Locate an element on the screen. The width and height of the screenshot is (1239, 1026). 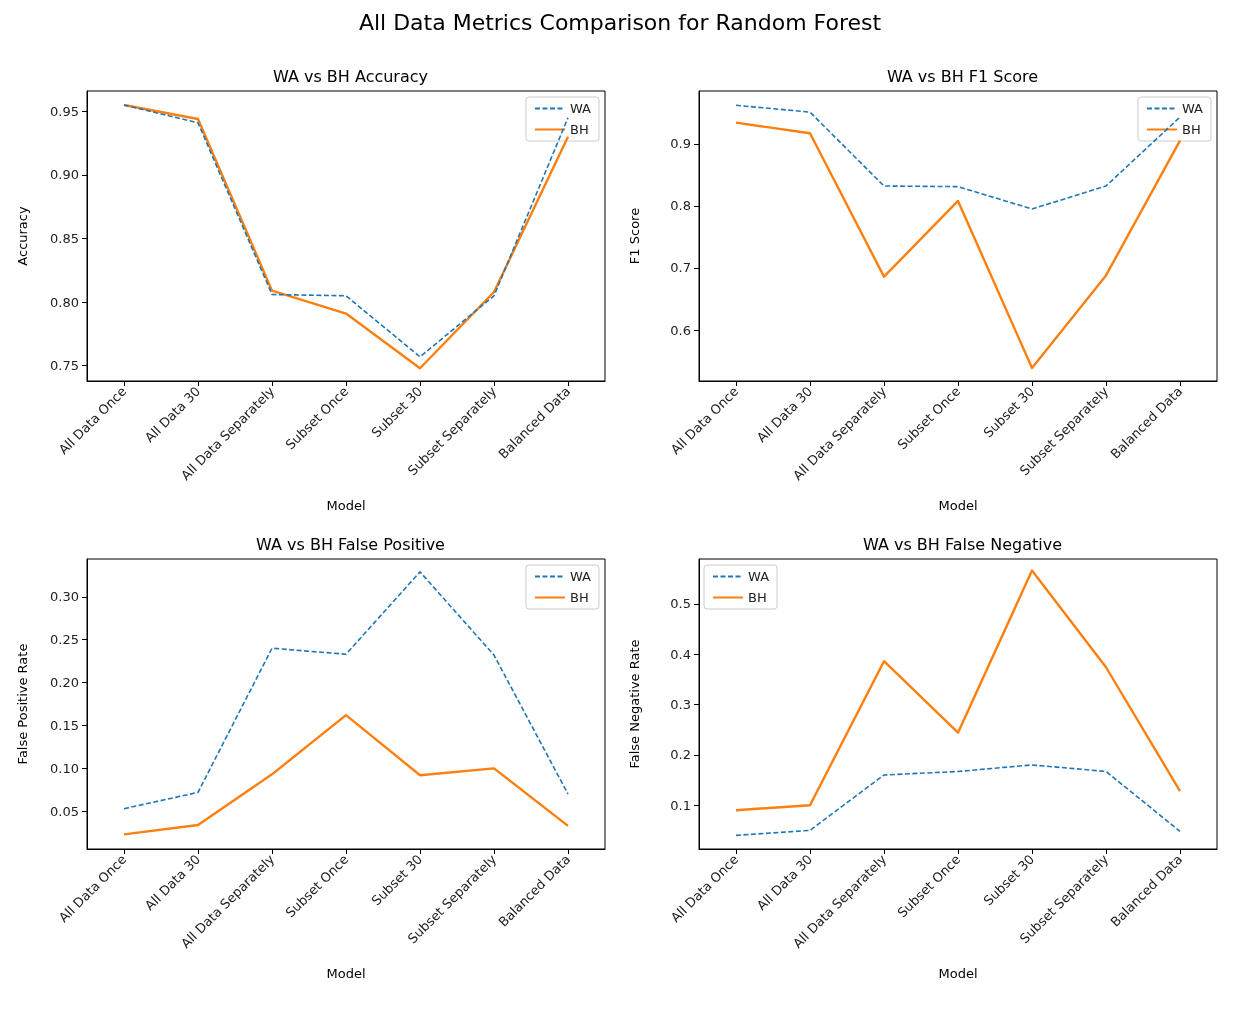
y-tick-label: 0.9 is located at coordinates (680, 144).